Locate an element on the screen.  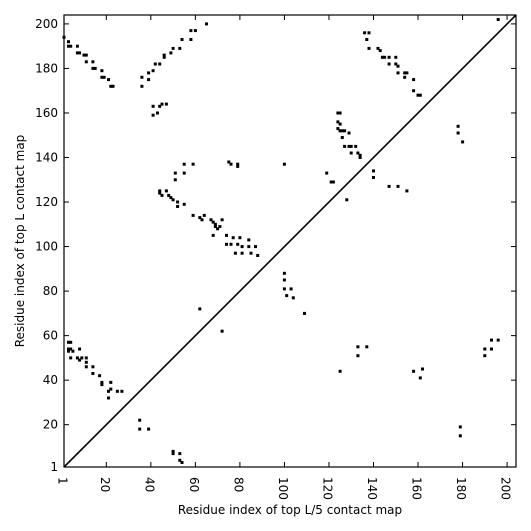
y-tick-label-3: 60 is located at coordinates (50, 336).